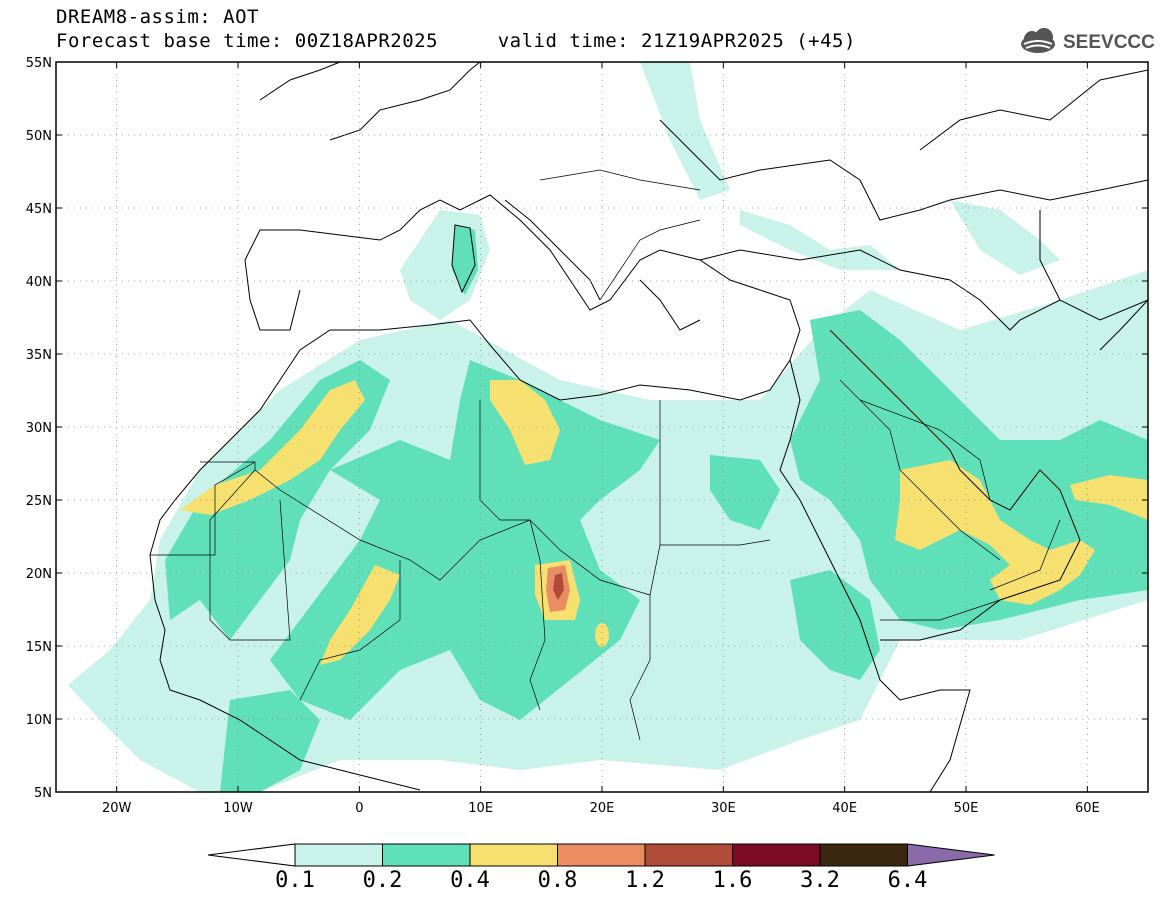 This screenshot has height=905, width=1165. What do you see at coordinates (43, 793) in the screenshot?
I see `lat-tick-label: 5N` at bounding box center [43, 793].